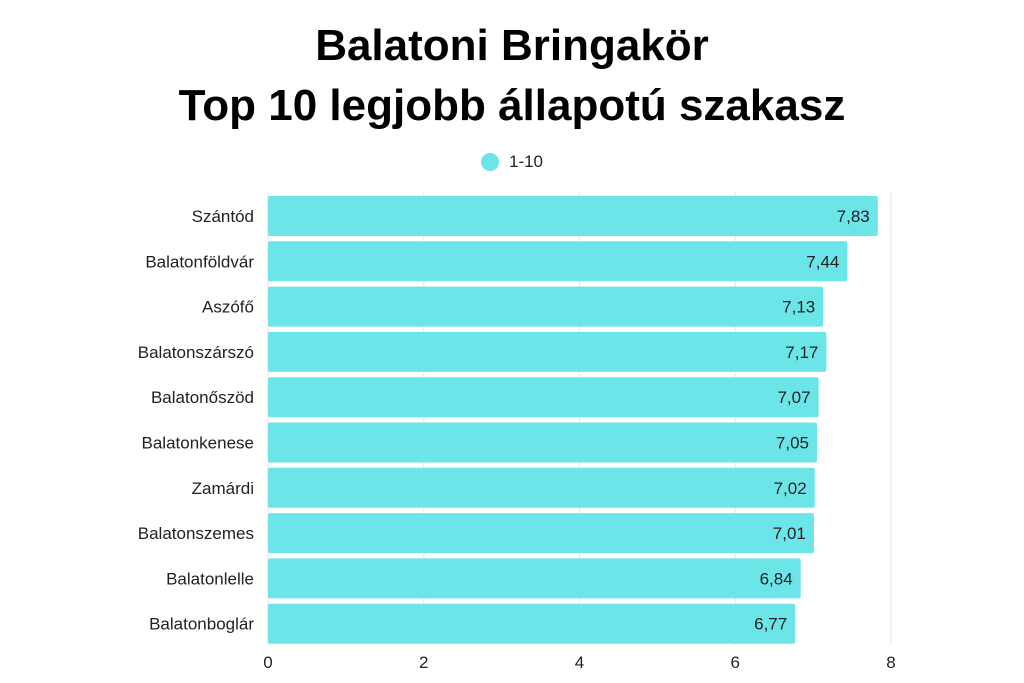  What do you see at coordinates (789, 533) in the screenshot?
I see `value-label: 7,01` at bounding box center [789, 533].